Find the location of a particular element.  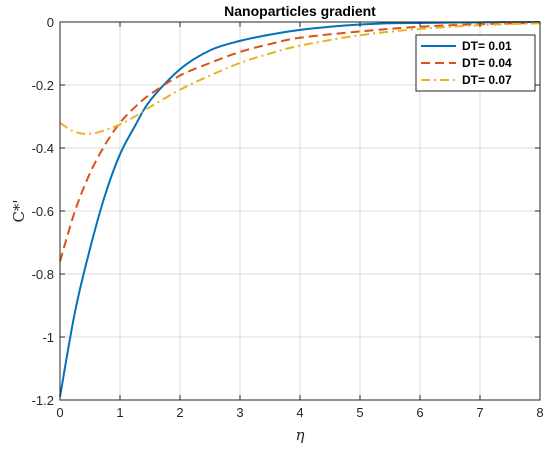

x-tick-label: 5 is located at coordinates (359, 412).